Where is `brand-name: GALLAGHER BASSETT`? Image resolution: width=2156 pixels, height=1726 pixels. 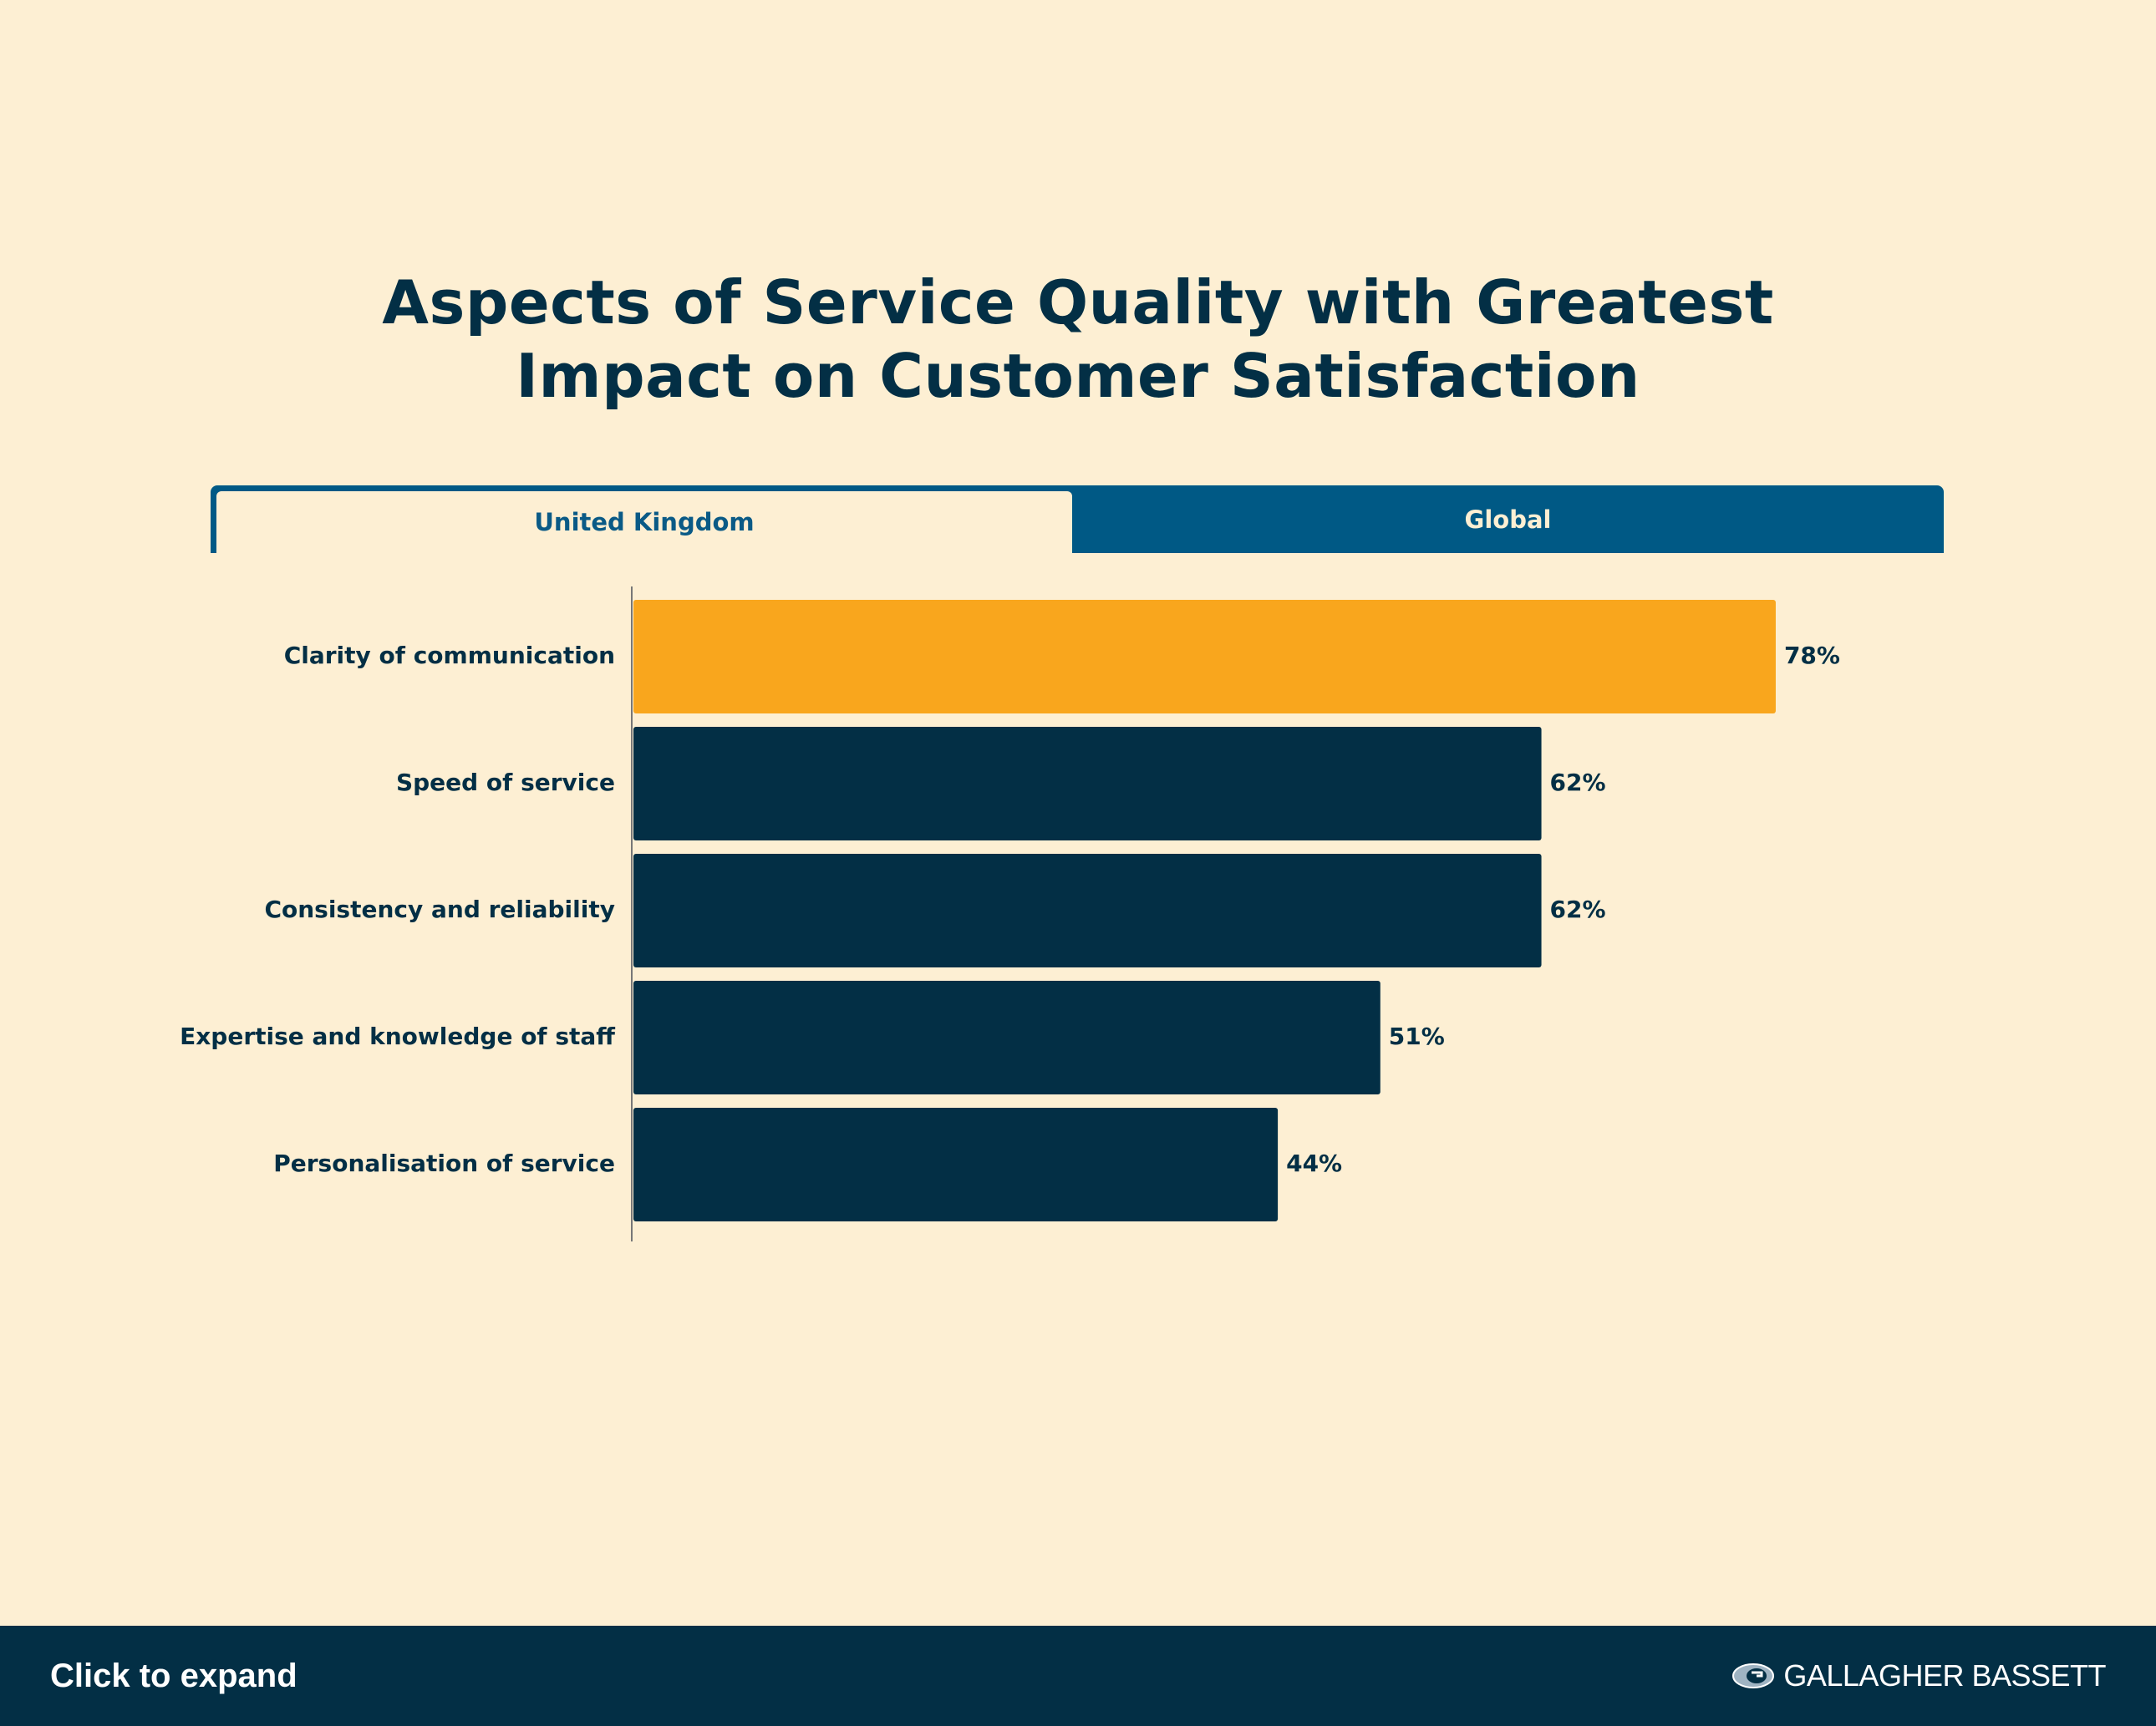
brand-name: GALLAGHER BASSETT is located at coordinates (1944, 1675).